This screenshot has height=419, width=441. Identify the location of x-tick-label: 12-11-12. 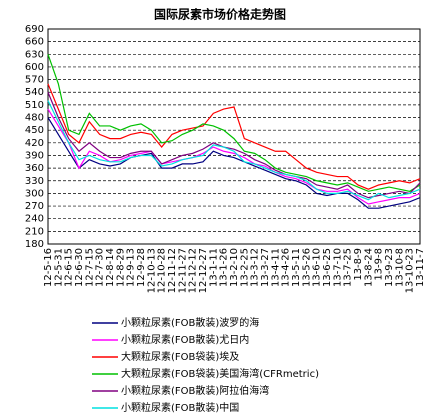
(172, 270).